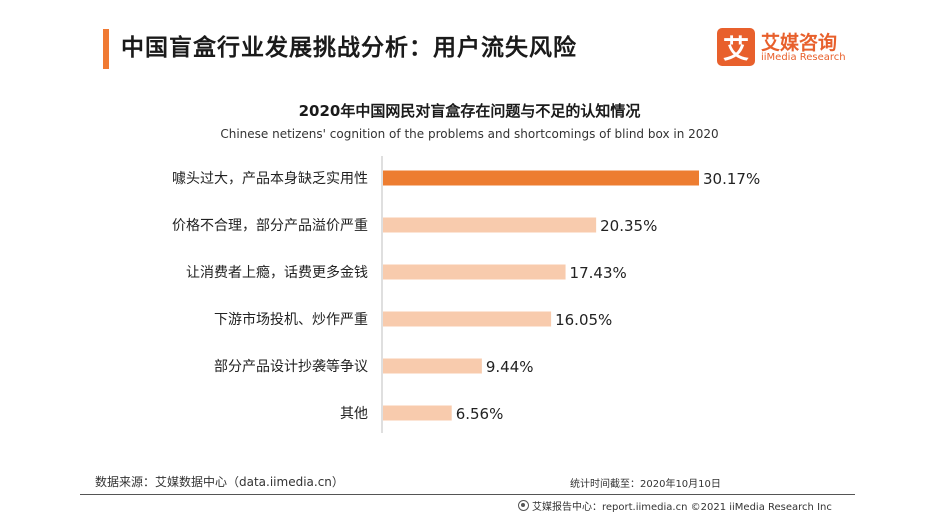 The image size is (939, 524). What do you see at coordinates (349, 48) in the screenshot?
I see `page-title: 中国盲盒行业发展挑战分析：用户流失风险` at bounding box center [349, 48].